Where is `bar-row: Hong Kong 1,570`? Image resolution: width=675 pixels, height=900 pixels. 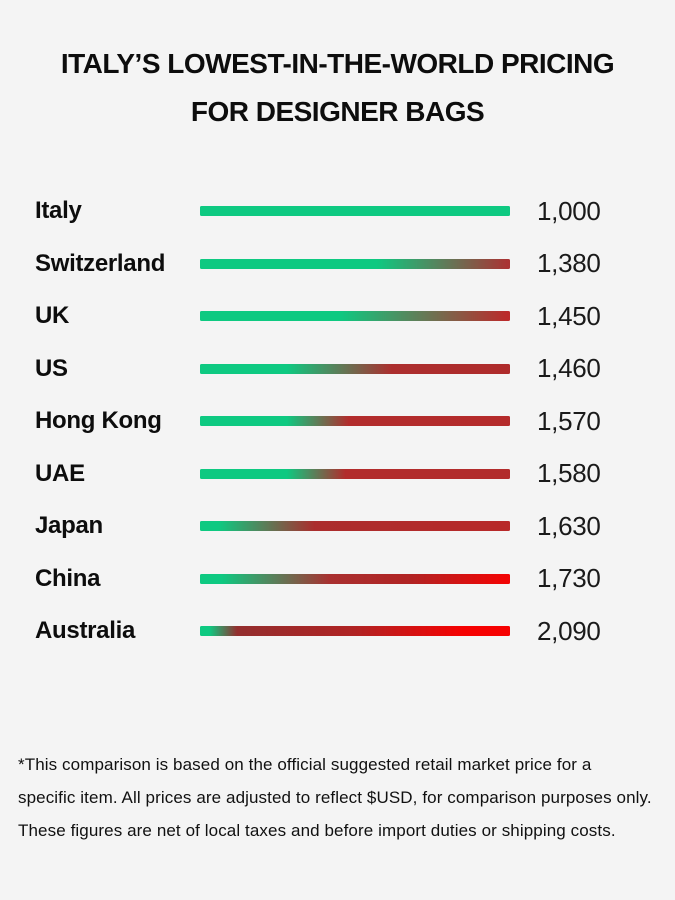
bar-row: Hong Kong 1,570 is located at coordinates (337, 421).